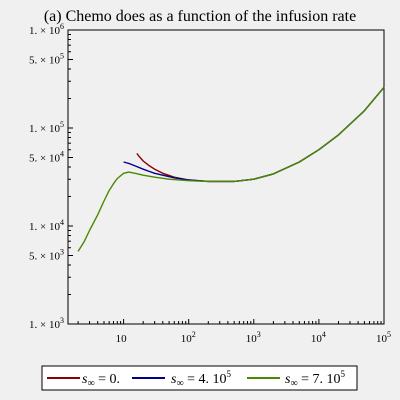 The width and height of the screenshot is (400, 400). I want to click on x-tick-label: 10³, so click(253, 337).